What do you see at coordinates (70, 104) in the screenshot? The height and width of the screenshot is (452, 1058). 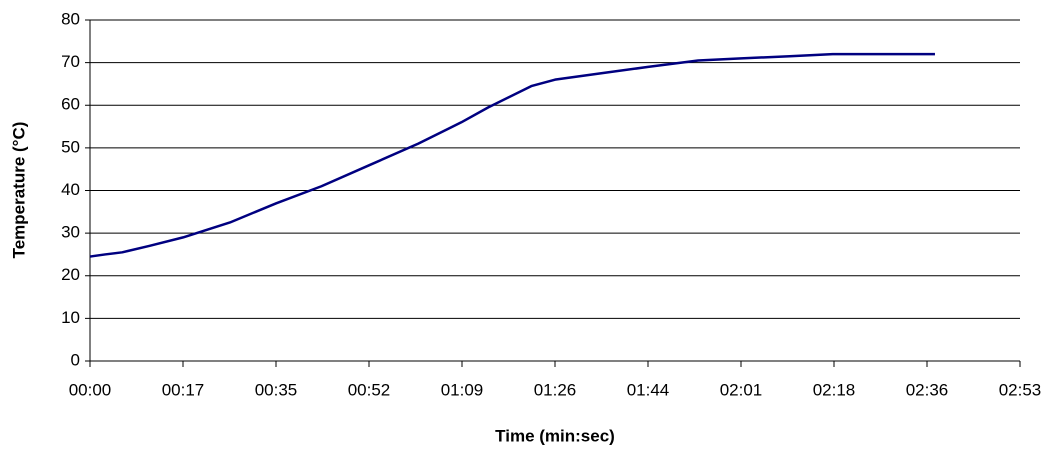 I see `y-tick-label: 60` at bounding box center [70, 104].